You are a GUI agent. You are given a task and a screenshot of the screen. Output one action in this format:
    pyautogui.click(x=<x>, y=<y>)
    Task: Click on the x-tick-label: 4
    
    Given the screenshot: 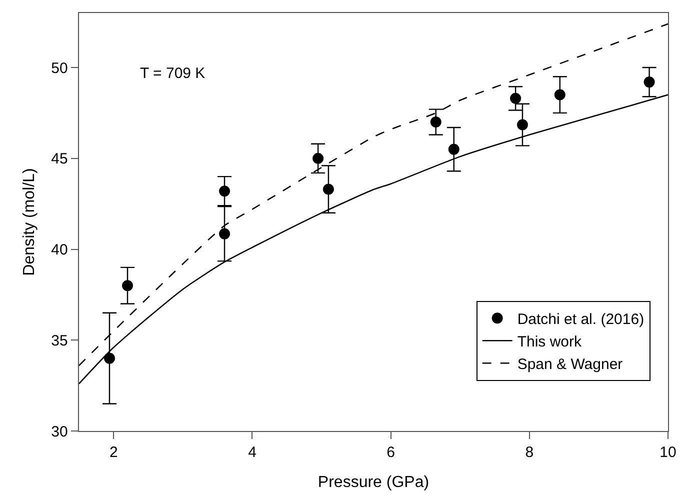 What is the action you would take?
    pyautogui.click(x=252, y=453)
    